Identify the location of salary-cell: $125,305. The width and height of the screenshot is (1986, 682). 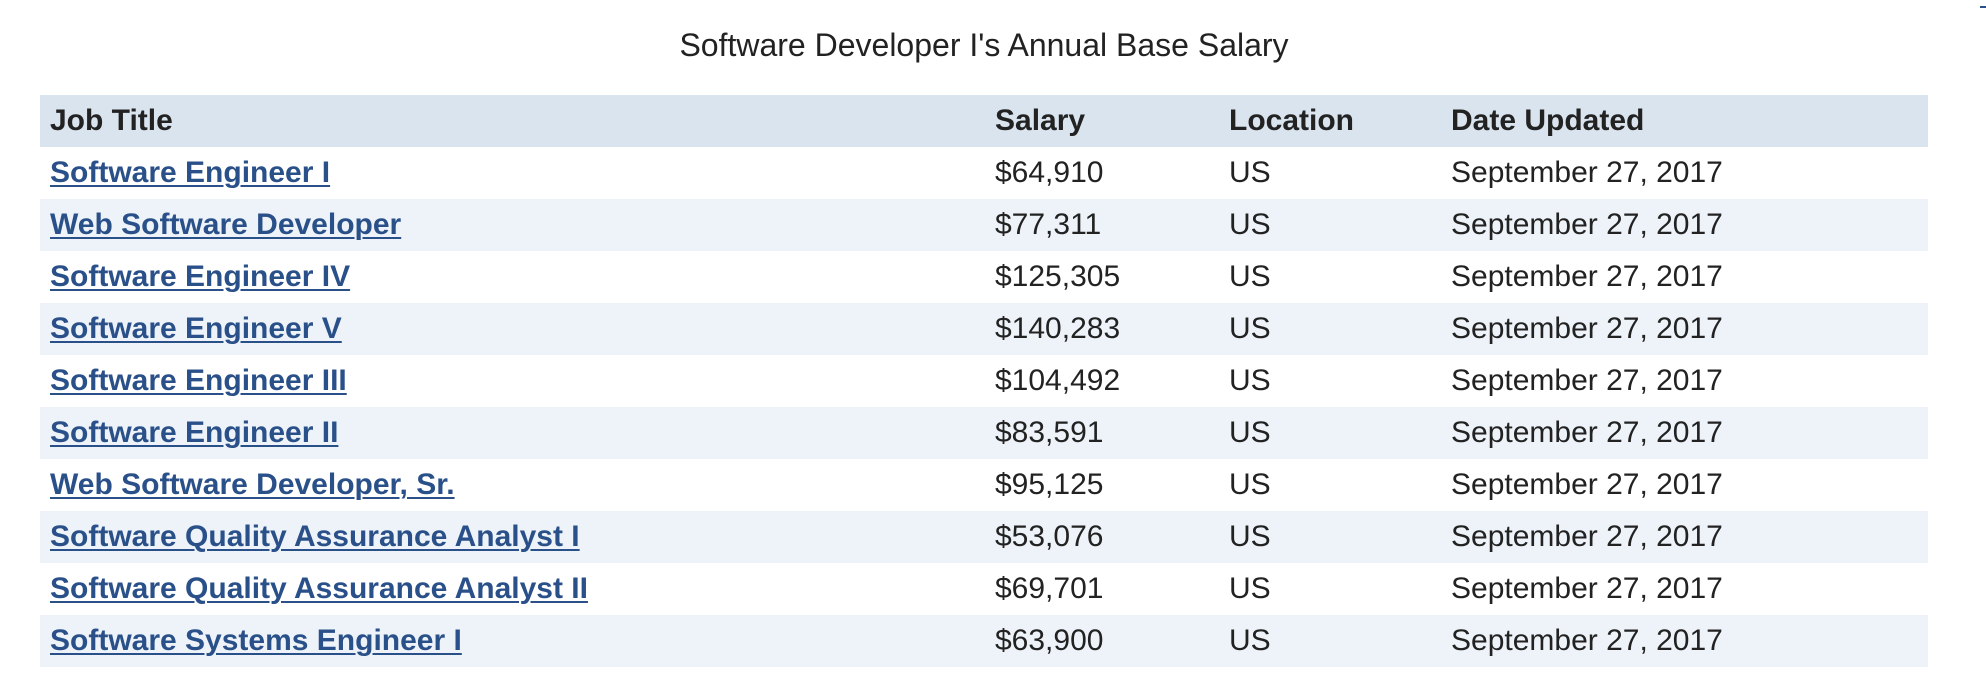
(1102, 277).